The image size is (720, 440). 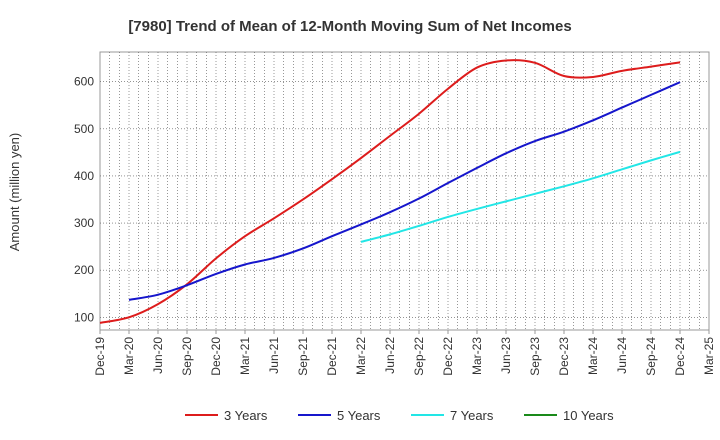 What do you see at coordinates (245, 356) in the screenshot?
I see `x-tick-label: Mar-21` at bounding box center [245, 356].